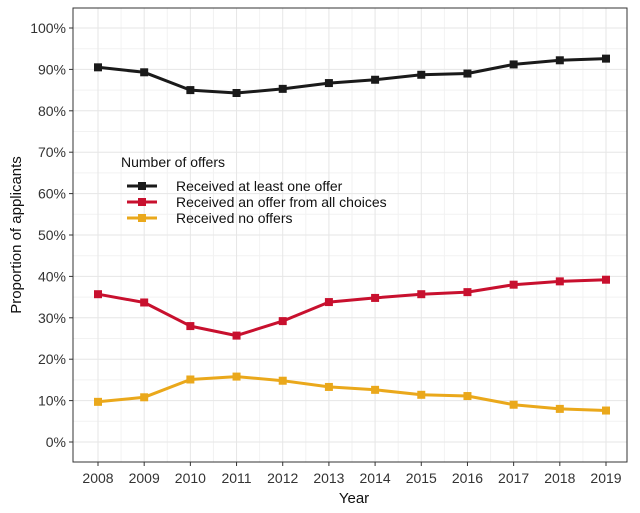 The image size is (640, 513). I want to click on y-tick-label: 80%, so click(52, 111).